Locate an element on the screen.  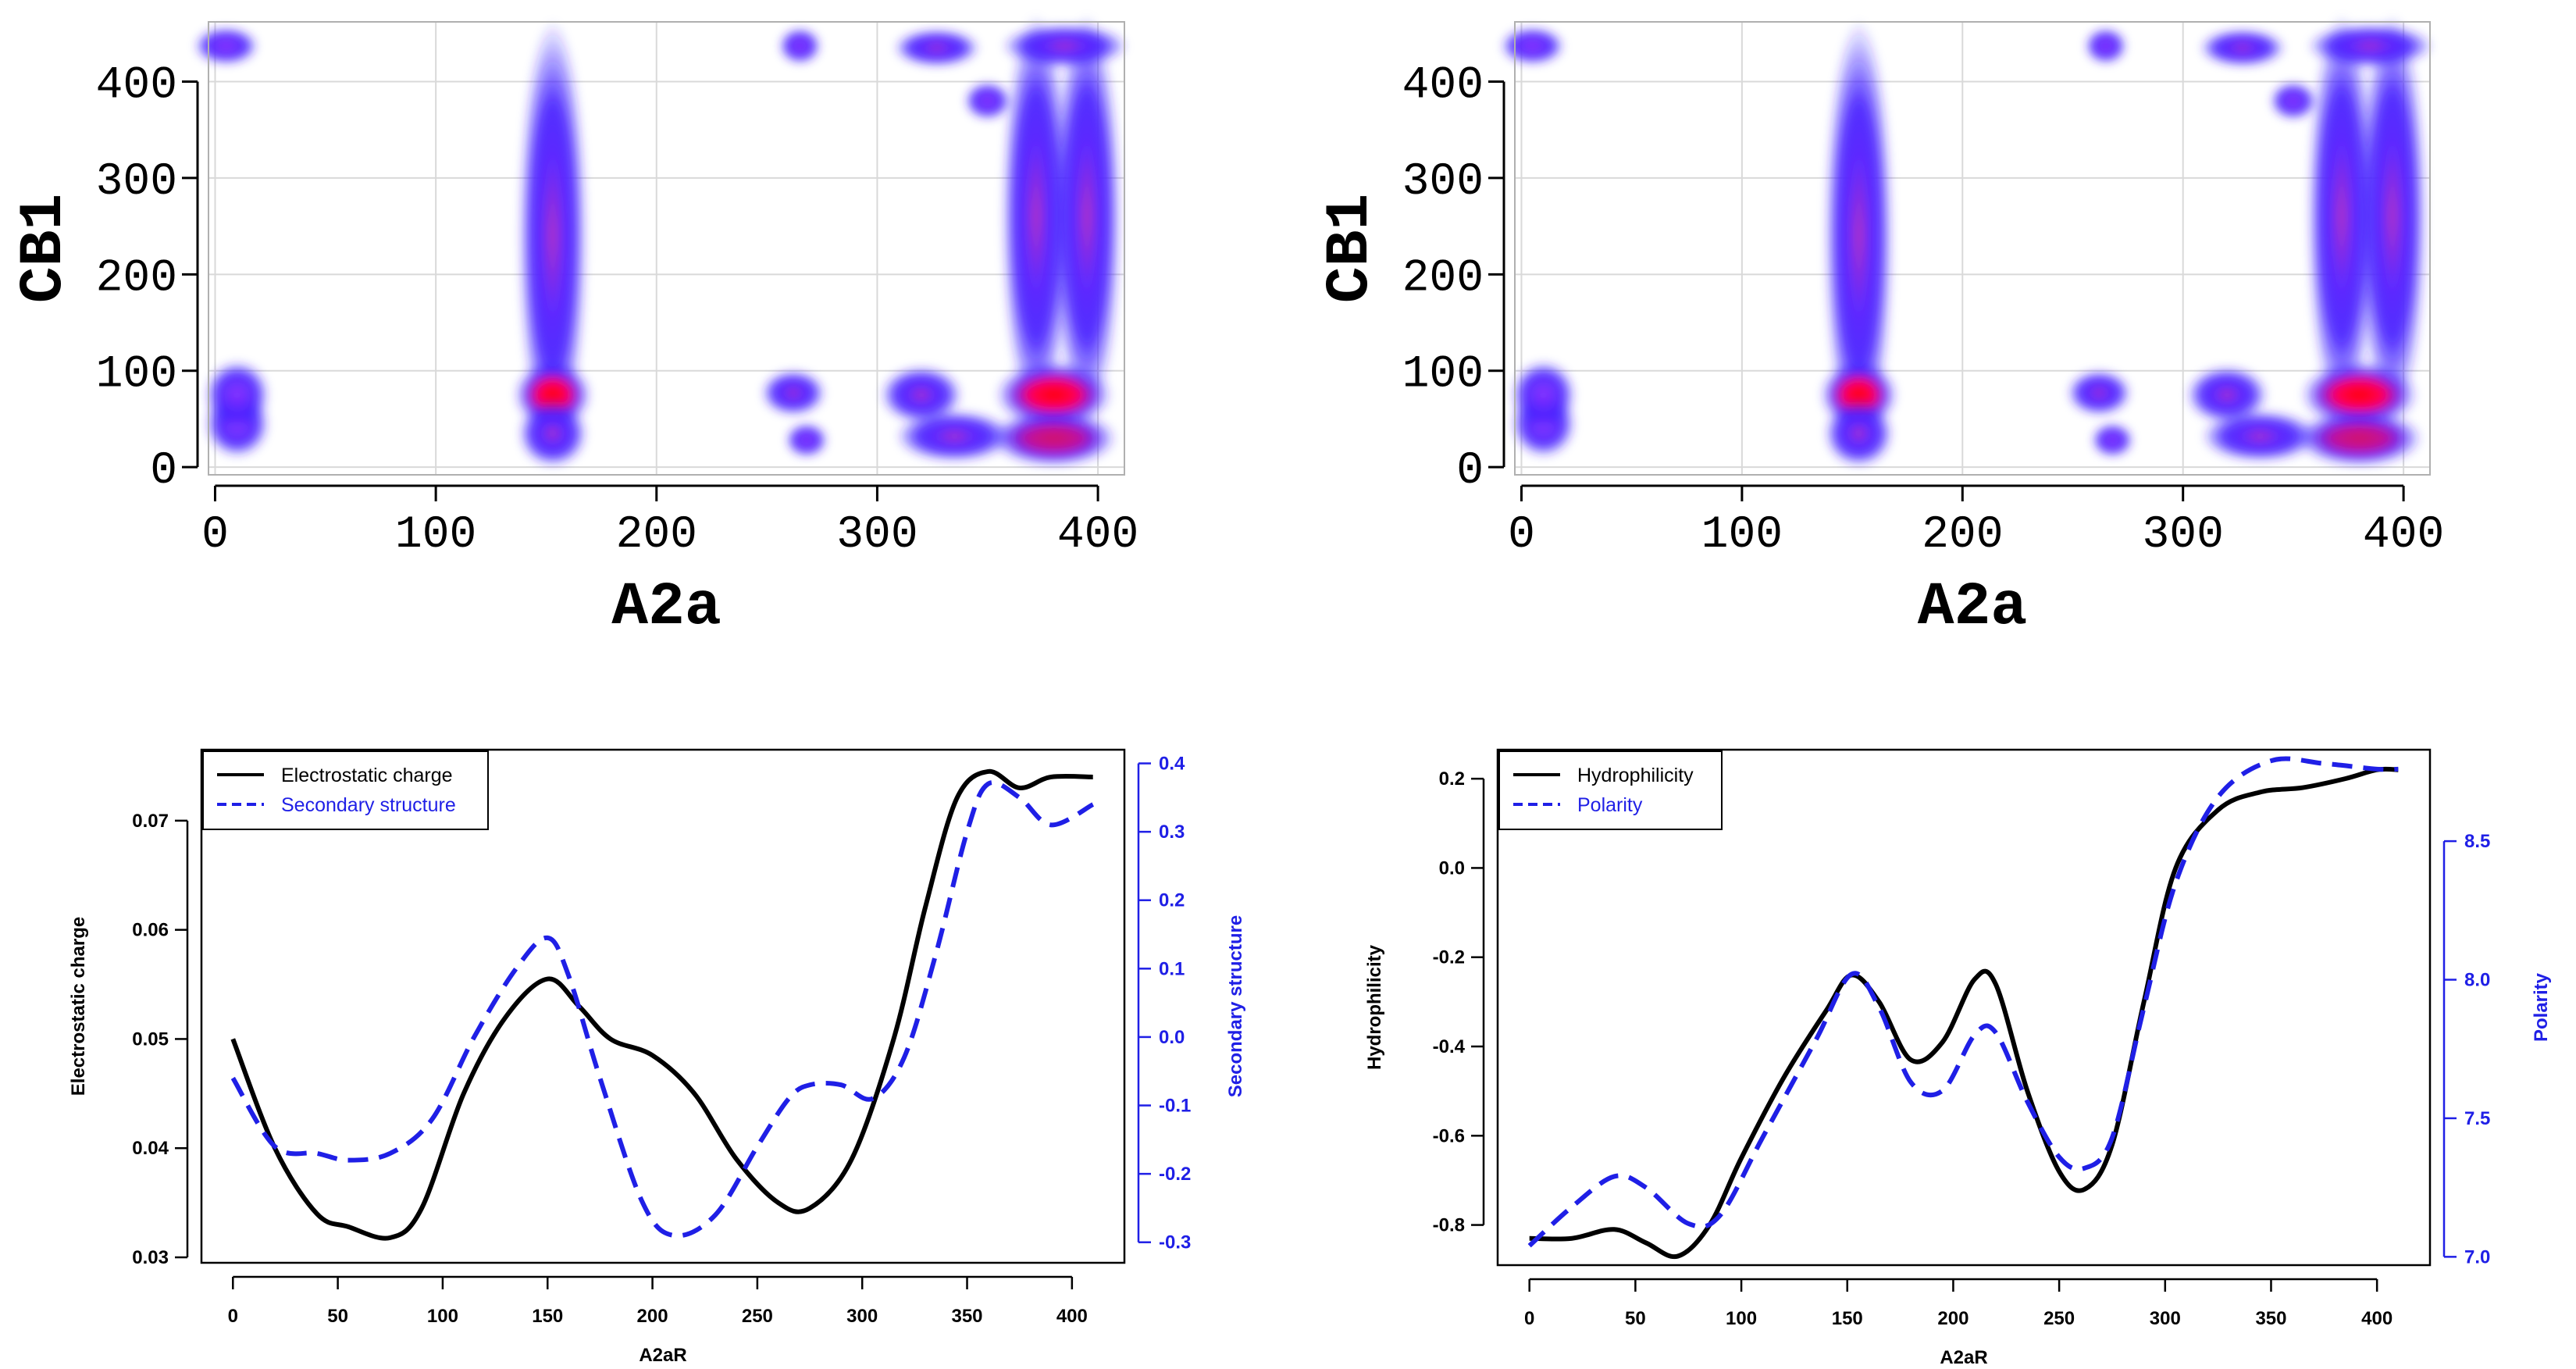
y-axis-title: CB1 is located at coordinates (1351, 248).